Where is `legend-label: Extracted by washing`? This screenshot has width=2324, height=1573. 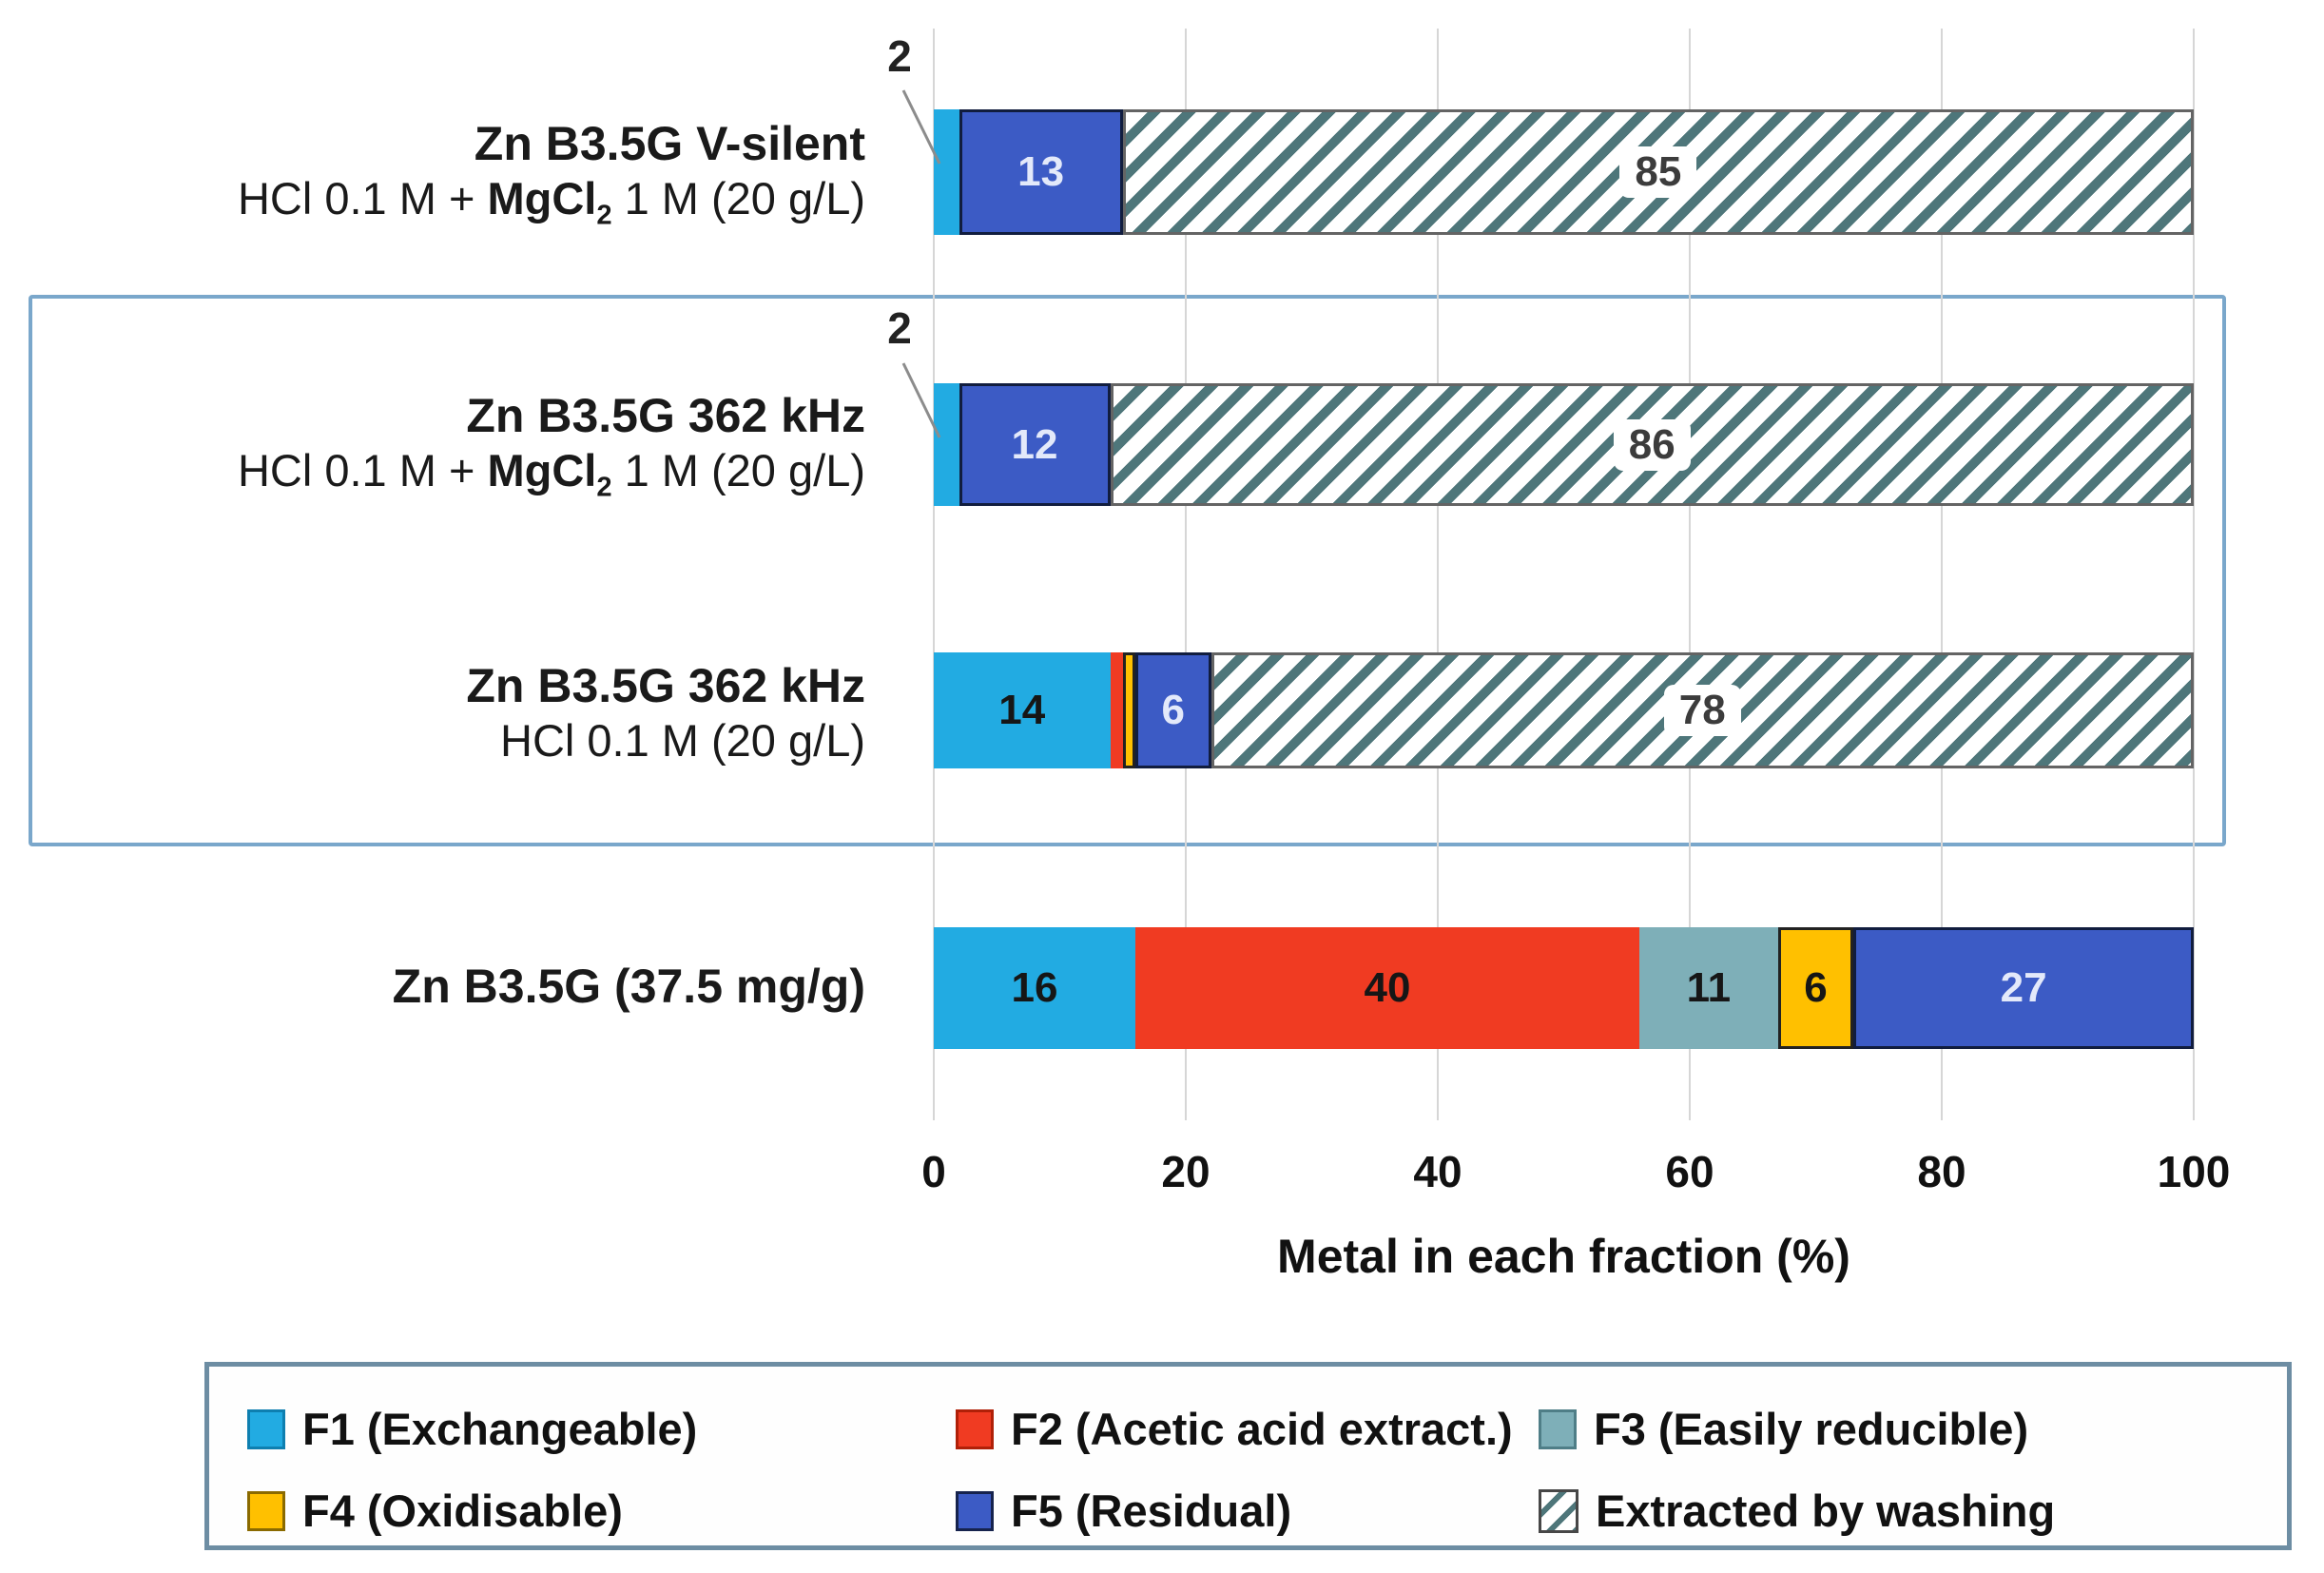 legend-label: Extracted by washing is located at coordinates (1826, 1511).